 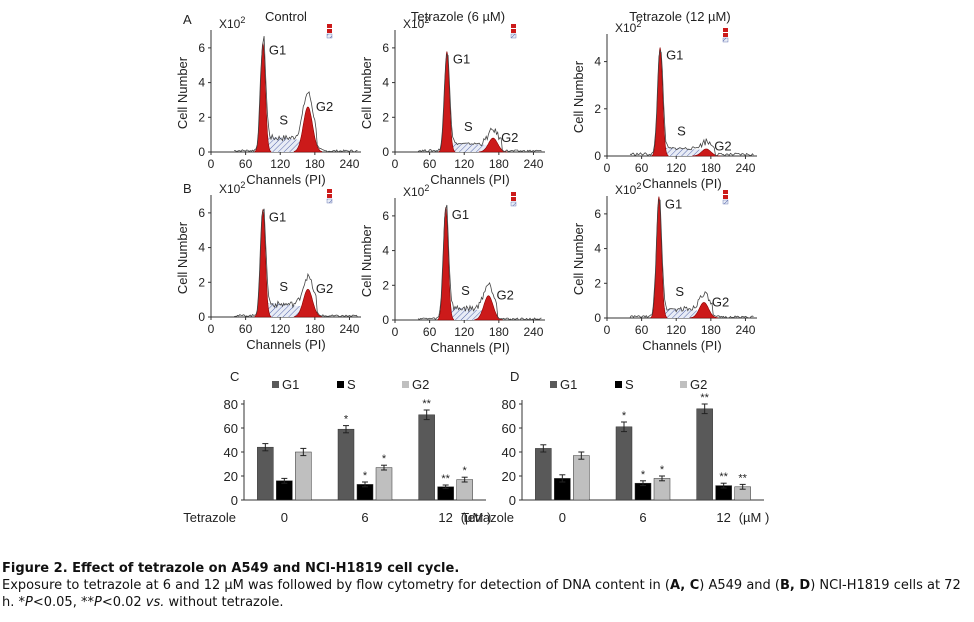 I want to click on legend-swatch-s, so click(x=618, y=384).